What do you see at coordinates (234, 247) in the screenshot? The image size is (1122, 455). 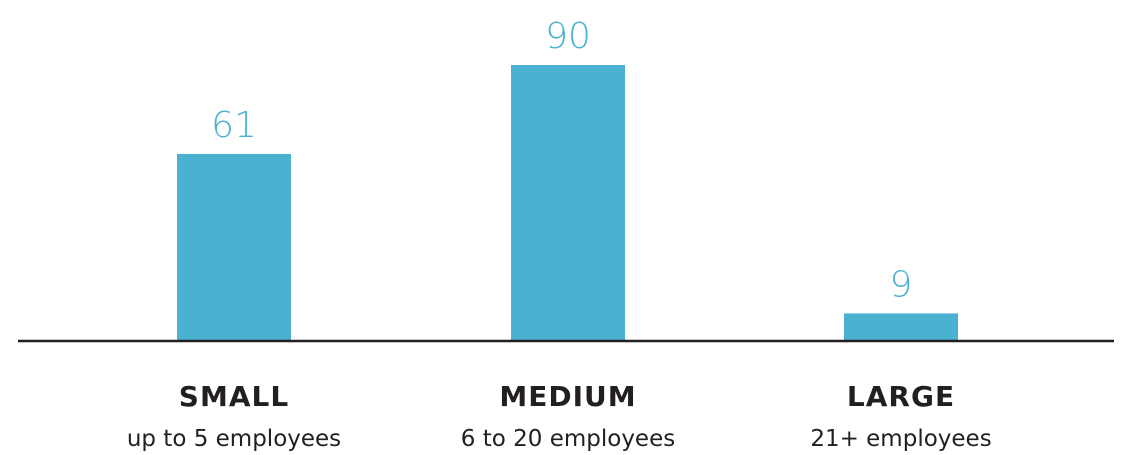 I see `bar-small` at bounding box center [234, 247].